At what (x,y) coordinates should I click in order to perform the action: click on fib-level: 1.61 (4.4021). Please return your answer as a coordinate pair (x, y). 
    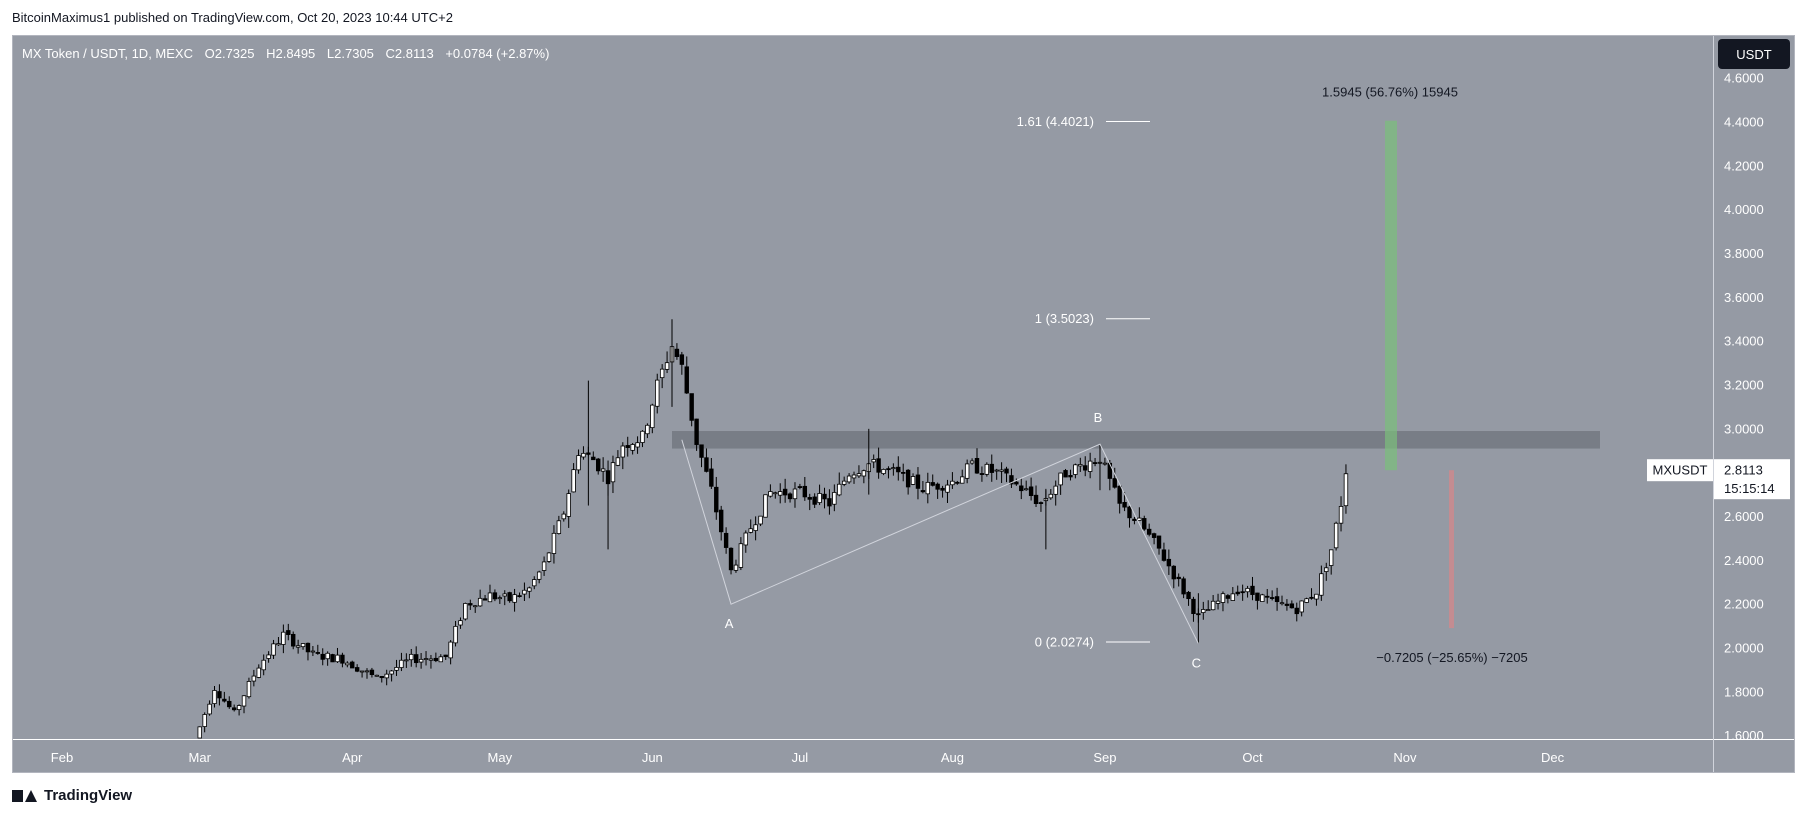
    Looking at the image, I should click on (1083, 121).